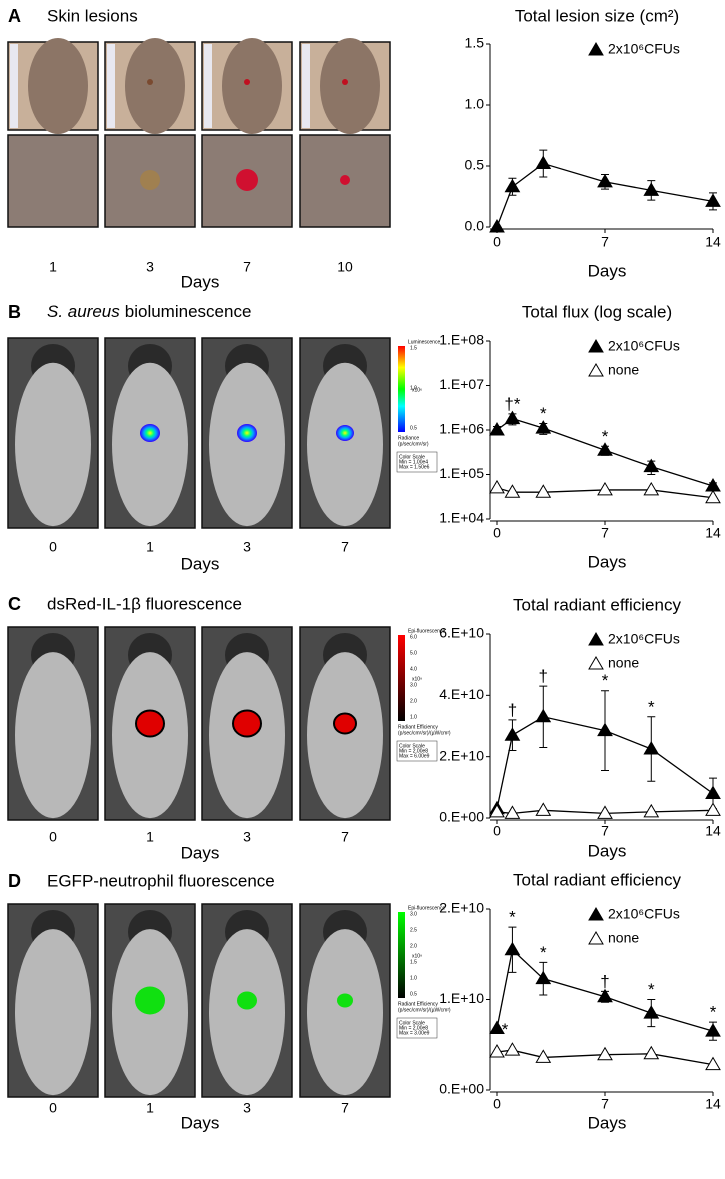 This screenshot has width=725, height=1179. Describe the element at coordinates (144, 603) in the screenshot. I see `panel-title: dsRed-IL-1β fluorescence` at that location.